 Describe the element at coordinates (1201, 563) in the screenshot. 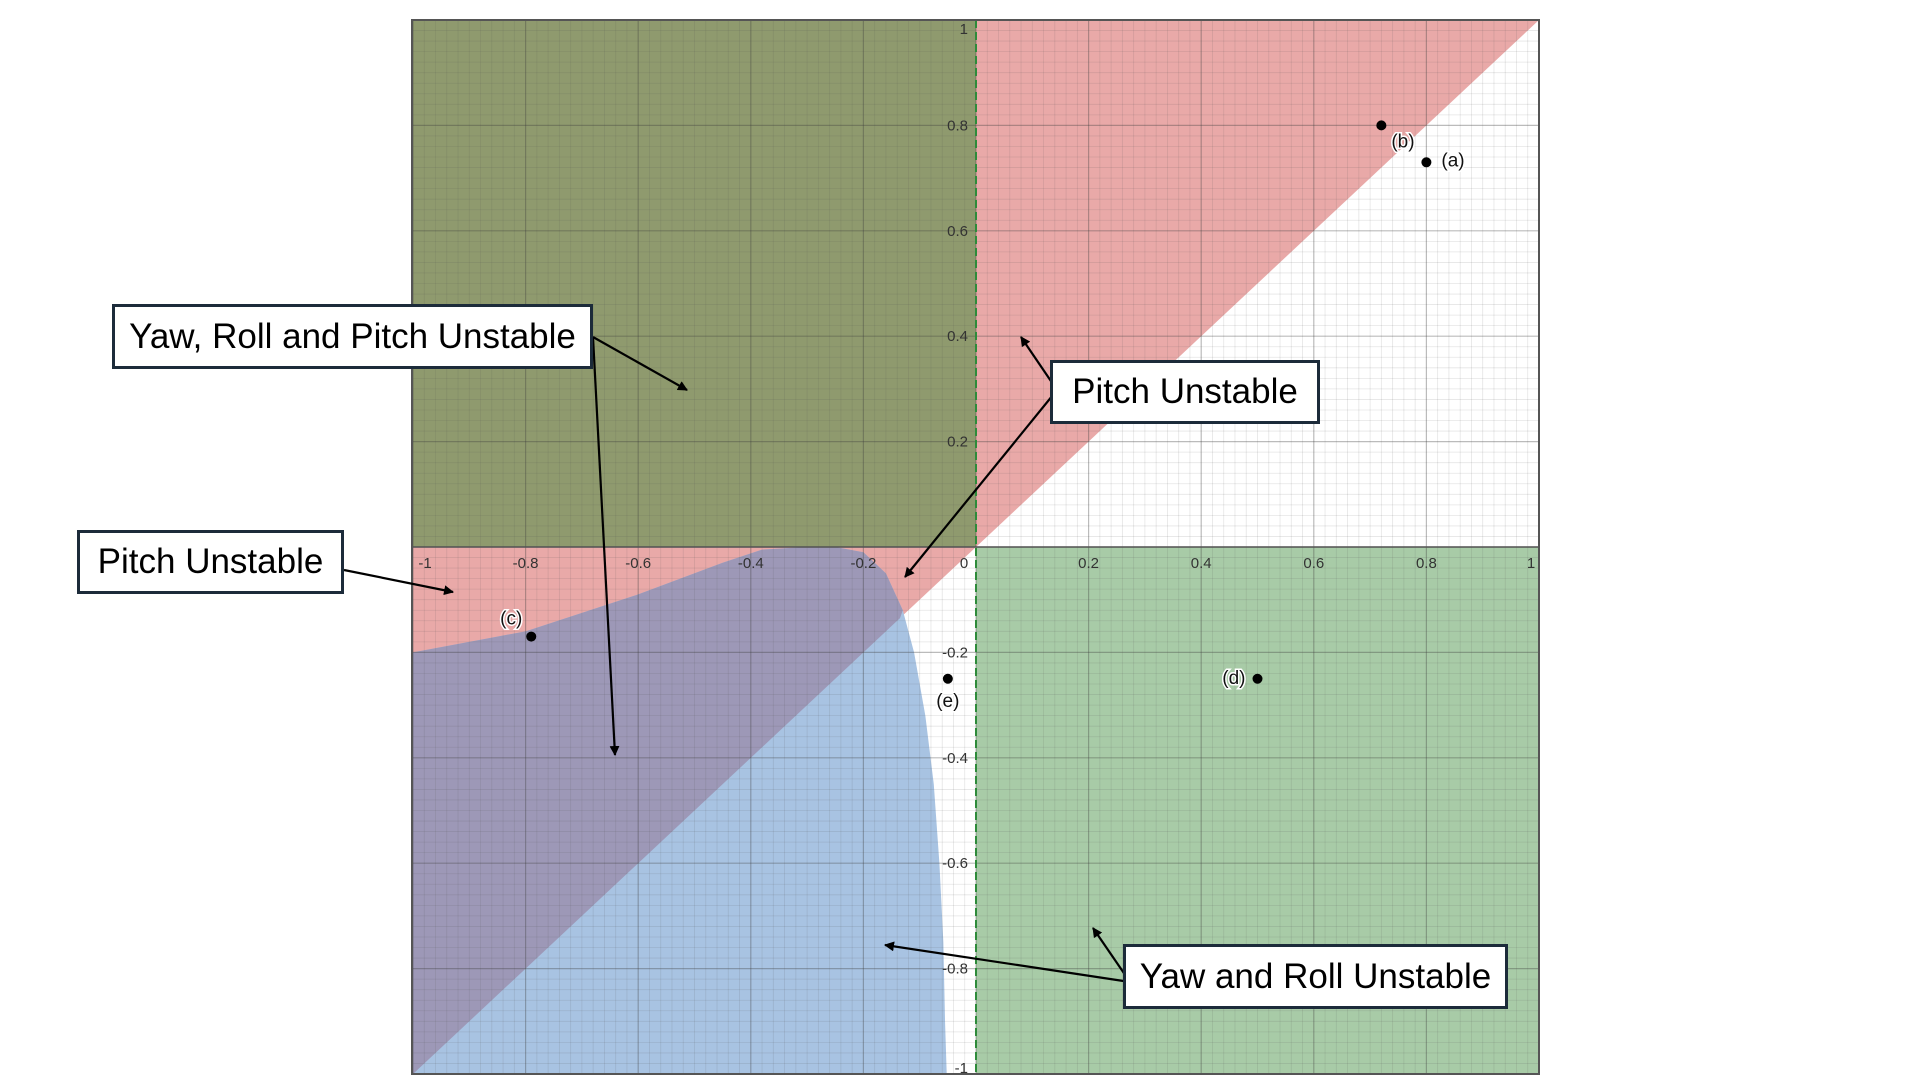

I see `x-tick-label: 0.4` at that location.